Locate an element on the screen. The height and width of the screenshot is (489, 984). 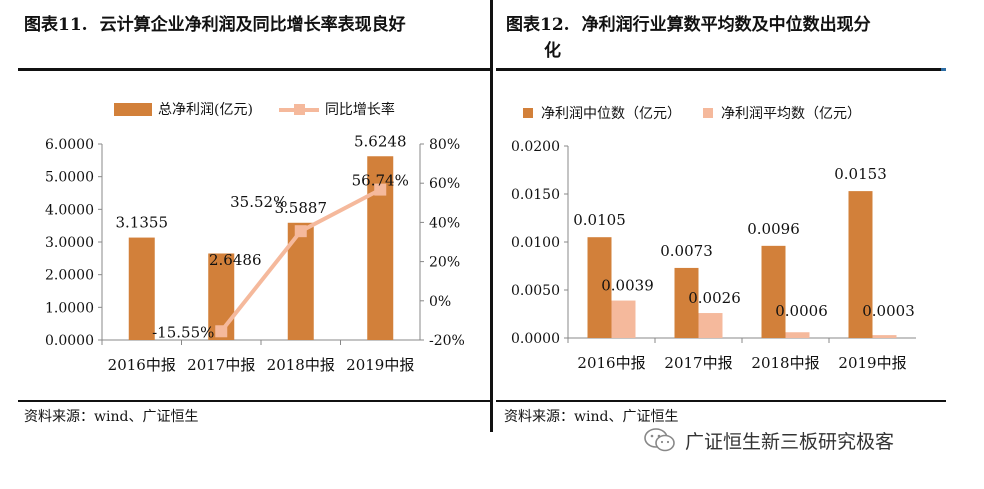
right-y-tick-label: -20% is located at coordinates (447, 341).